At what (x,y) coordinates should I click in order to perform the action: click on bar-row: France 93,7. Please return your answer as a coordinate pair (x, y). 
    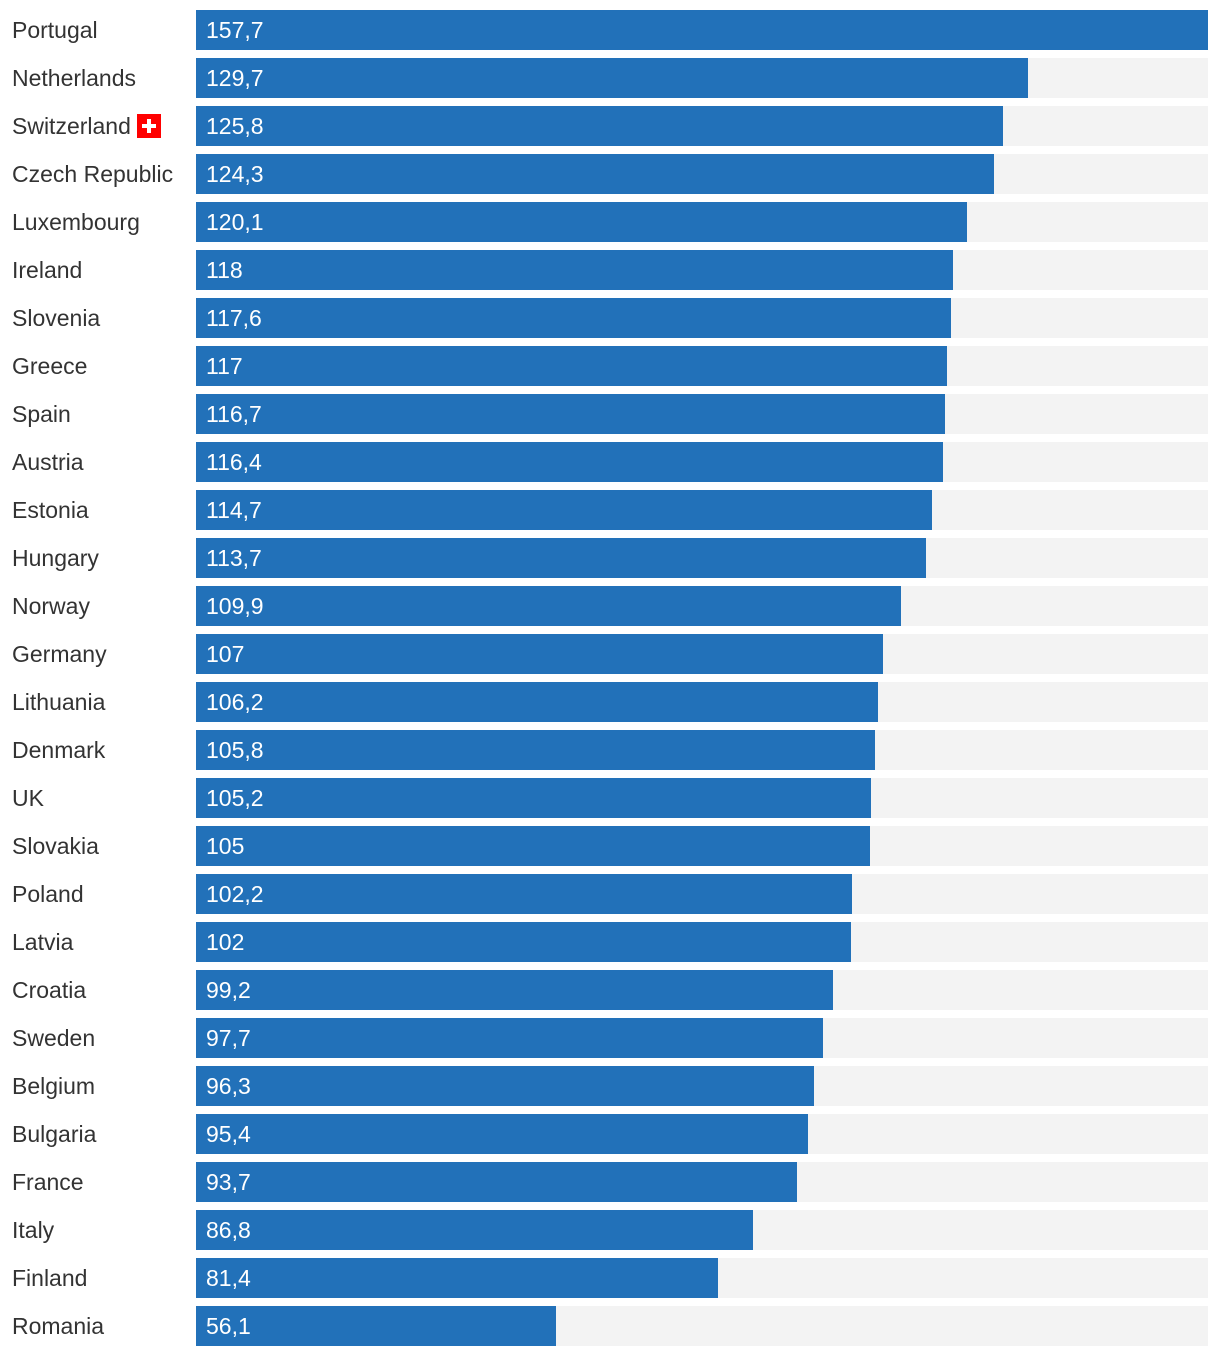
    Looking at the image, I should click on (610, 1182).